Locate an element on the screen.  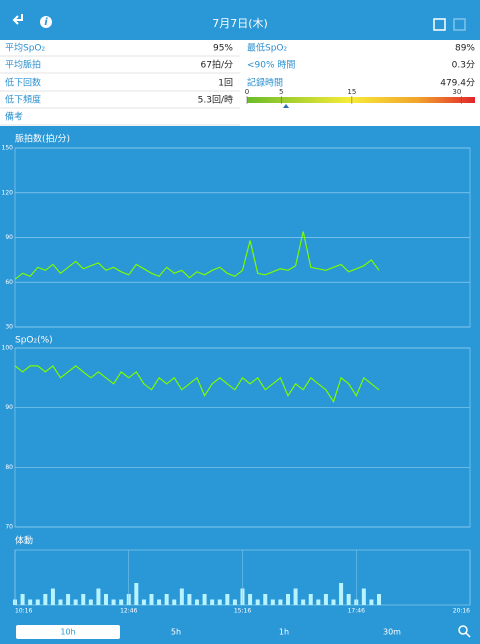
x-tick-label: 15:16 is located at coordinates (242, 611).